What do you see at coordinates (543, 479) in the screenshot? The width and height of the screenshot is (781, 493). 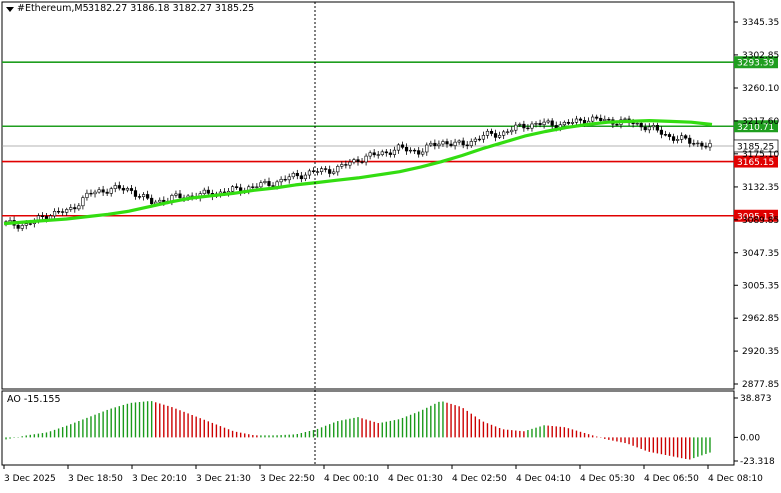 I see `time-tick-label: 4 Dec 04:10` at bounding box center [543, 479].